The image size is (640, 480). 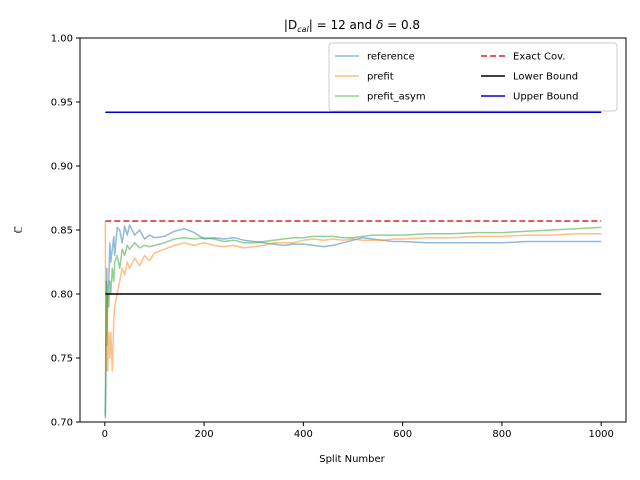 I want to click on y-tick-label: 0.80, so click(x=62, y=295).